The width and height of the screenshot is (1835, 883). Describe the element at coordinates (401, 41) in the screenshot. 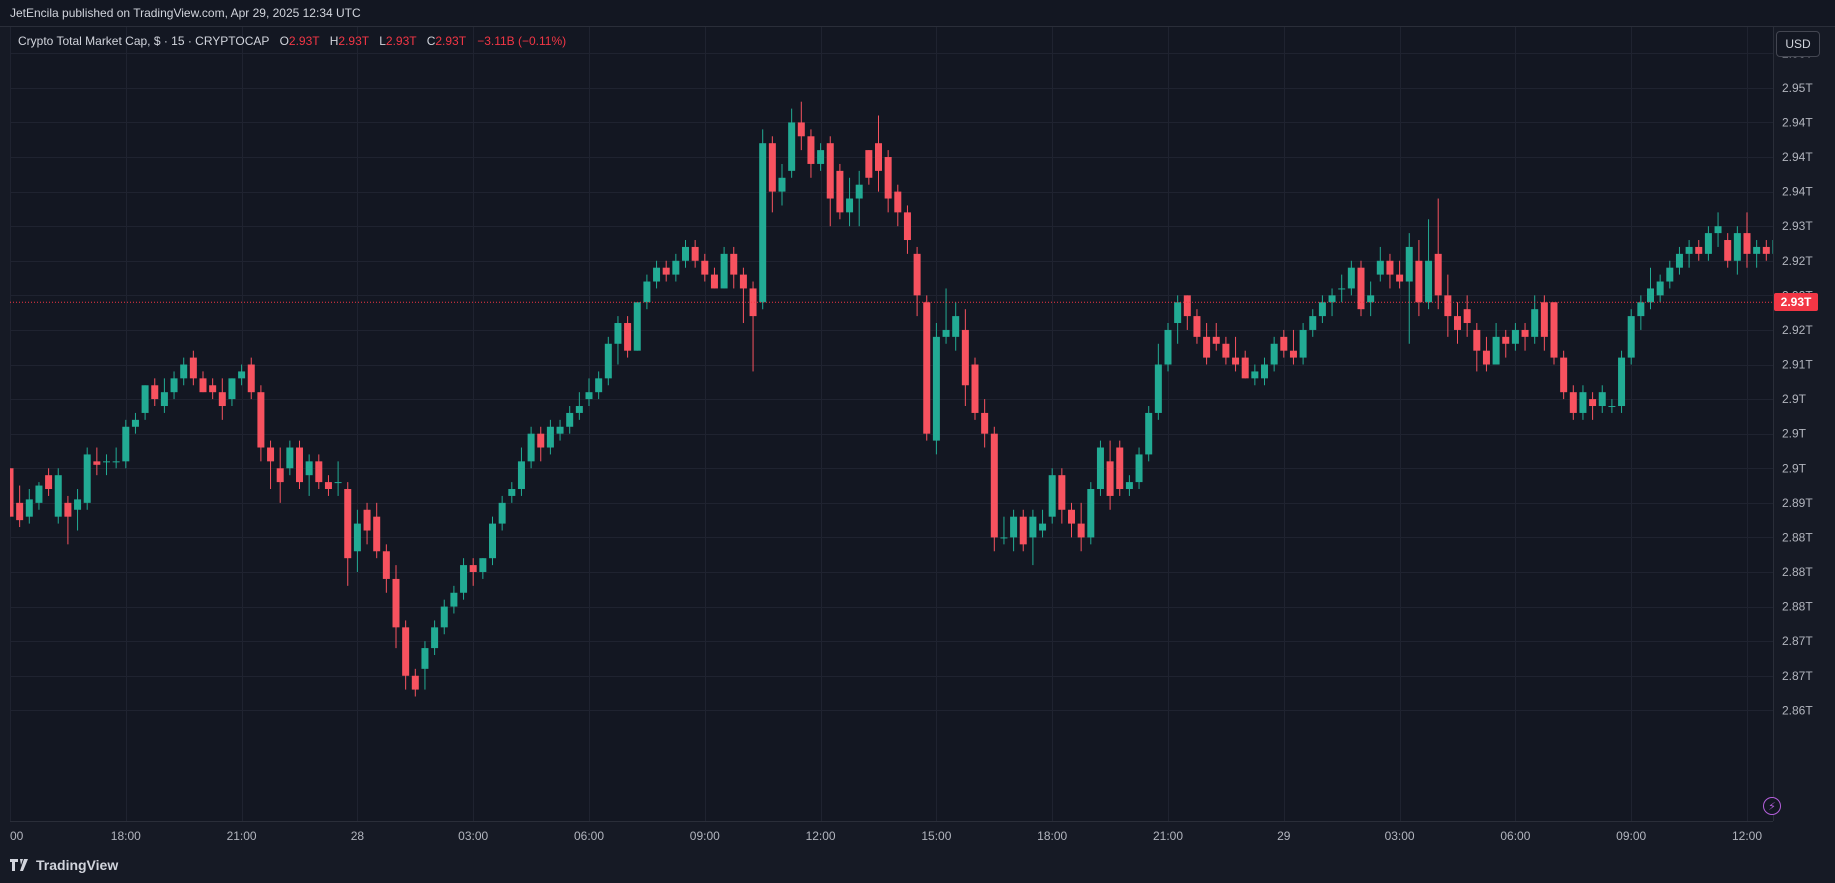

I see `low-value: 2.93T` at that location.